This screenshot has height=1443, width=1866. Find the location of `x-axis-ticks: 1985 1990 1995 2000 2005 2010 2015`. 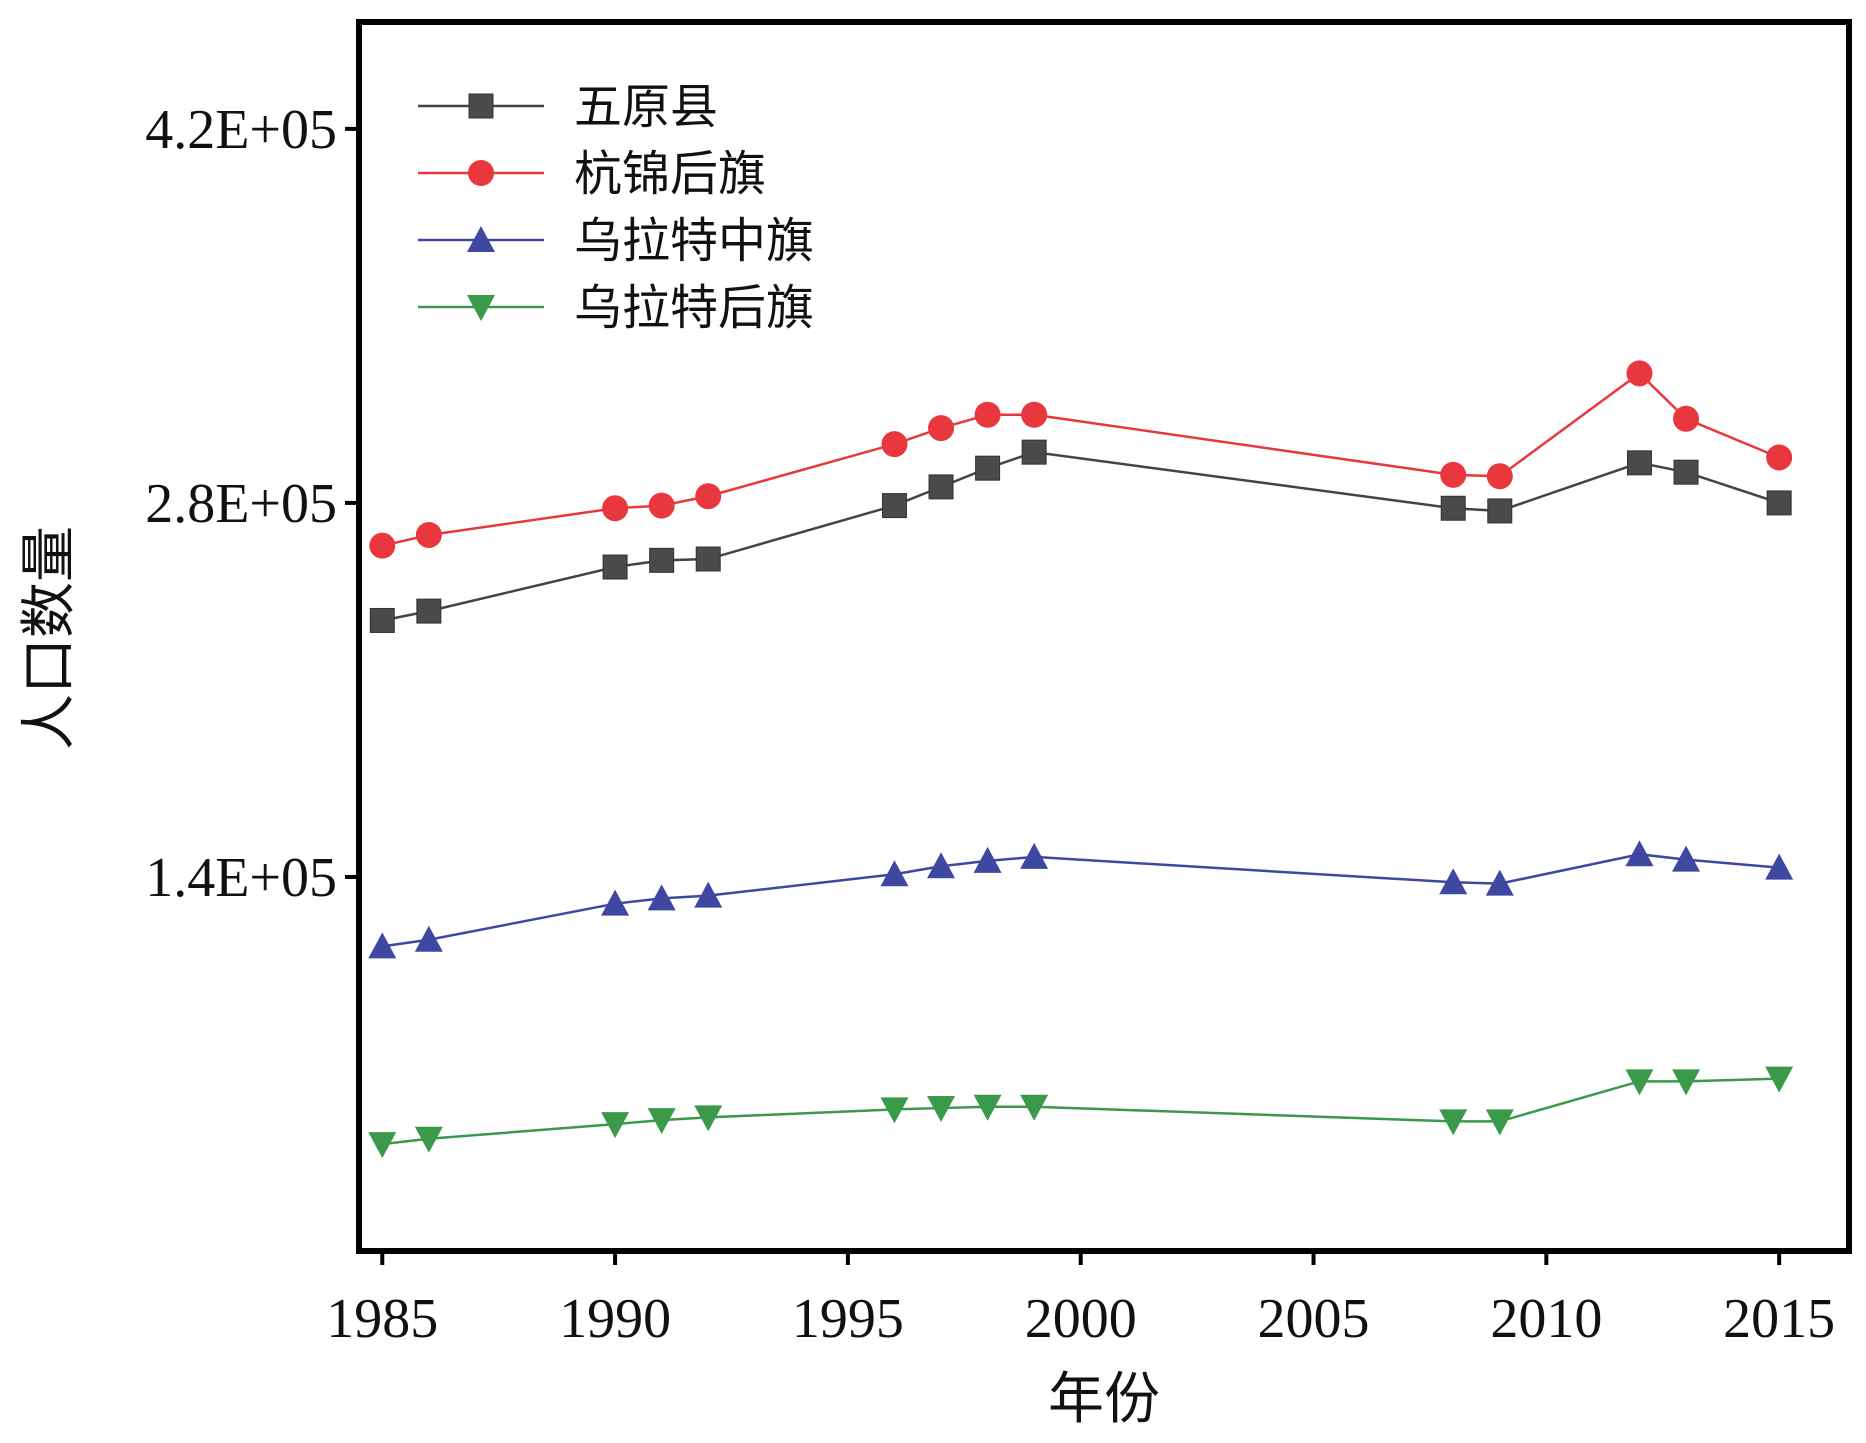

x-axis-ticks: 1985 1990 1995 2000 2005 2010 2015 is located at coordinates (1080, 1300).